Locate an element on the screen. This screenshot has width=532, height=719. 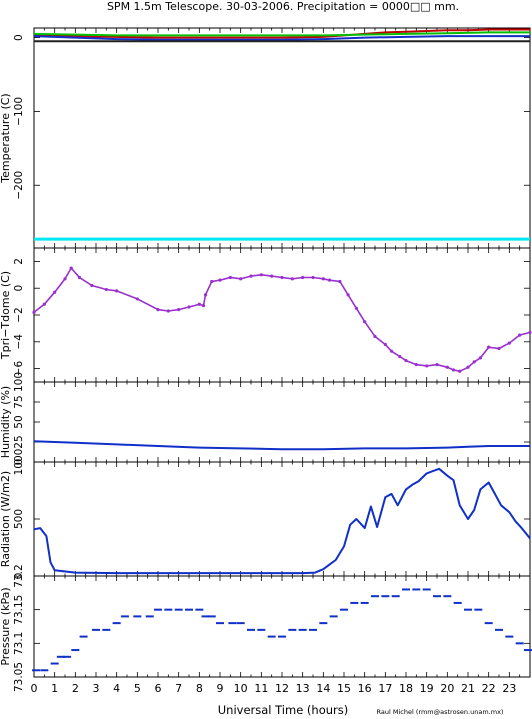
y-tick-label: 2 is located at coordinates (19, 261).